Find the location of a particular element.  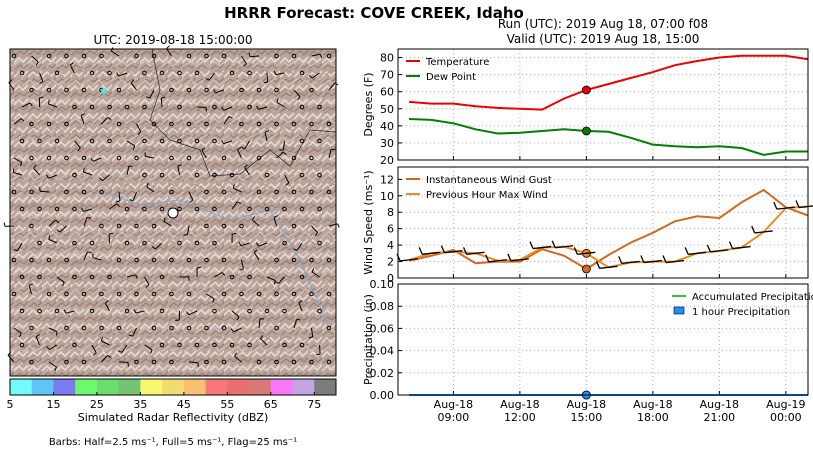

colorbar-tick-label: 15 is located at coordinates (53, 404).